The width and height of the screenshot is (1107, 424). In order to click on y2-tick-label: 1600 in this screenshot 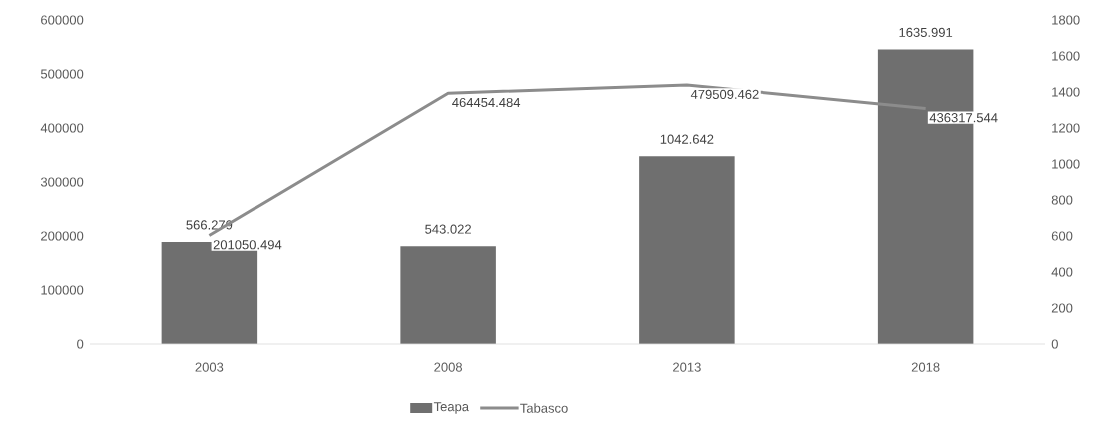, I will do `click(1066, 56)`.